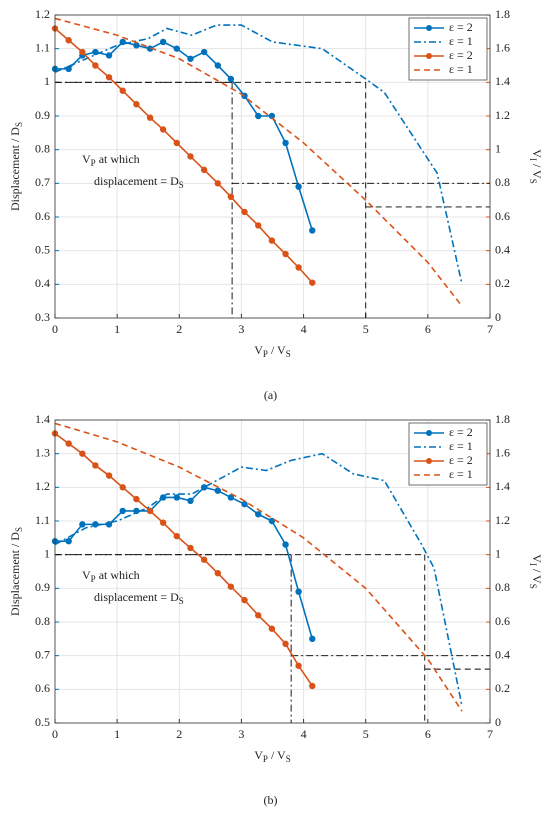  Describe the element at coordinates (42, 621) in the screenshot. I see `y-tick-label: 0.8` at that location.